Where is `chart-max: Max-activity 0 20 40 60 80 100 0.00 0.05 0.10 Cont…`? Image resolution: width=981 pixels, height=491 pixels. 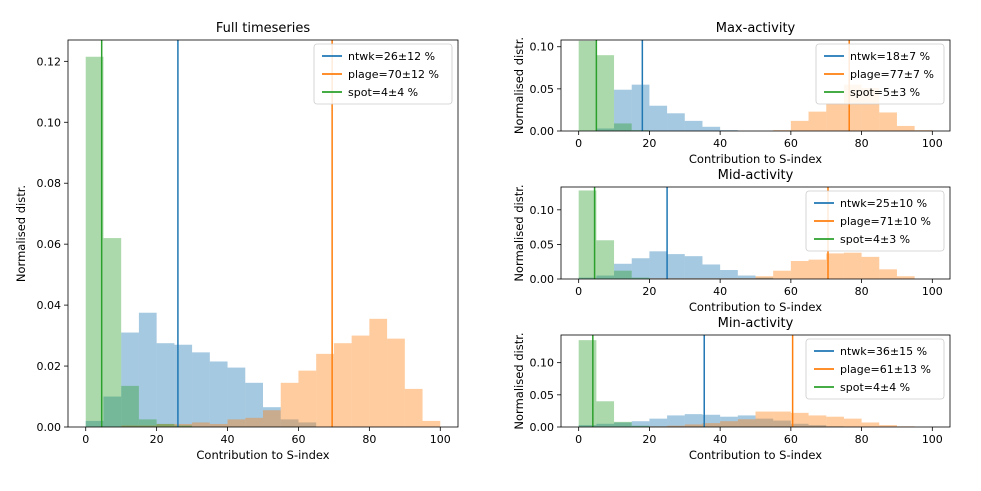 chart-max: Max-activity 0 20 40 60 80 100 0.00 0.05 0.10 Cont… is located at coordinates (731, 93).